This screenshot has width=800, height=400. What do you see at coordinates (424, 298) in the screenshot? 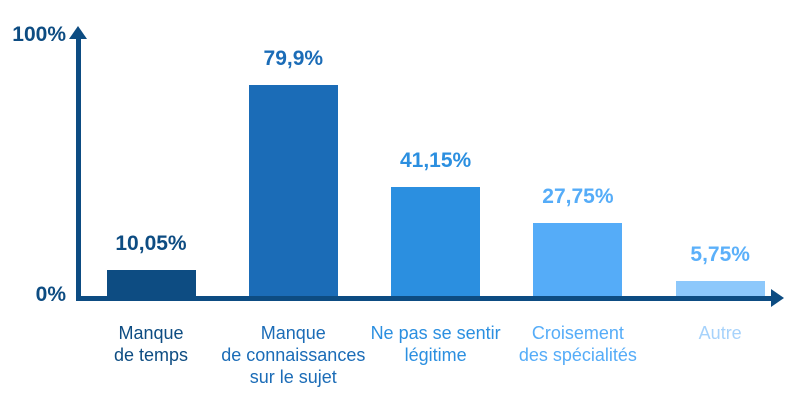
I see `x-axis-line` at bounding box center [424, 298].